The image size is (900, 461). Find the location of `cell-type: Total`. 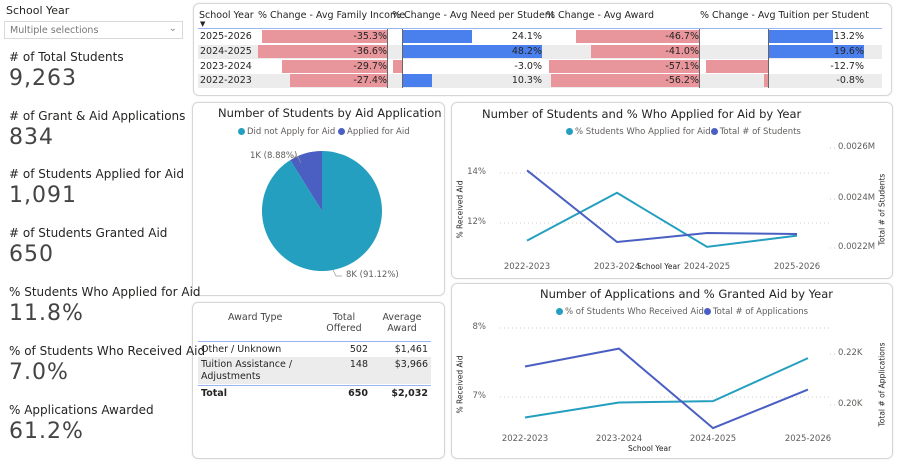

cell-type: Total is located at coordinates (214, 393).